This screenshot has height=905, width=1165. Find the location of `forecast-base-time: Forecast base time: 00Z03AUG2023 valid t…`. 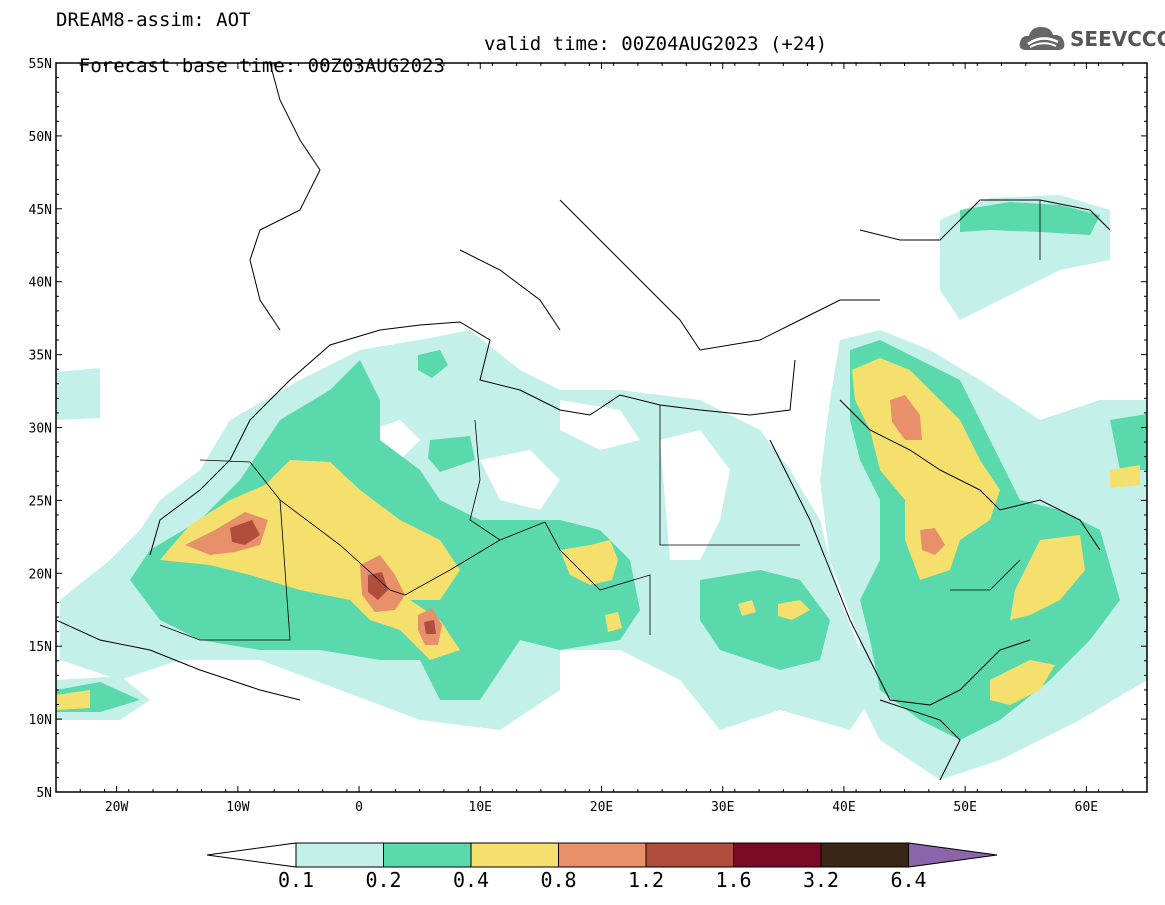

forecast-base-time: Forecast base time: 00Z03AUG2023 valid t… is located at coordinates (441, 66).